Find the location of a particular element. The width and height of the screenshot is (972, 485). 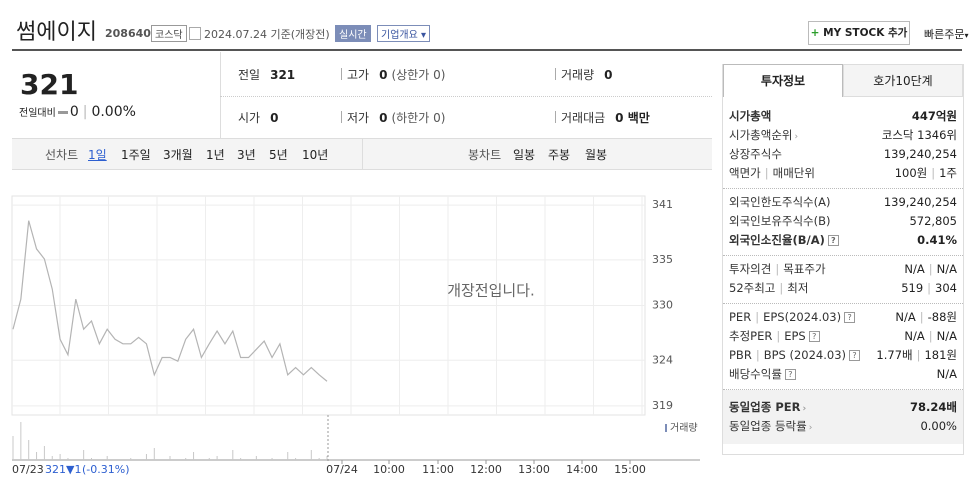

invest-label: 동일업종 등락률 › is located at coordinates (770, 426).